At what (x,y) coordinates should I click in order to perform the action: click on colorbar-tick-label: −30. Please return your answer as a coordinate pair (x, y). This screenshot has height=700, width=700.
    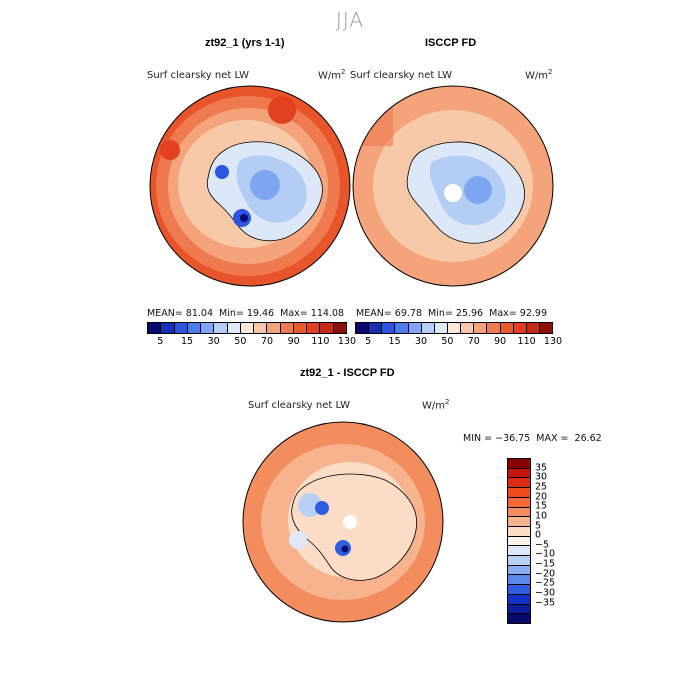
    Looking at the image, I should click on (545, 593).